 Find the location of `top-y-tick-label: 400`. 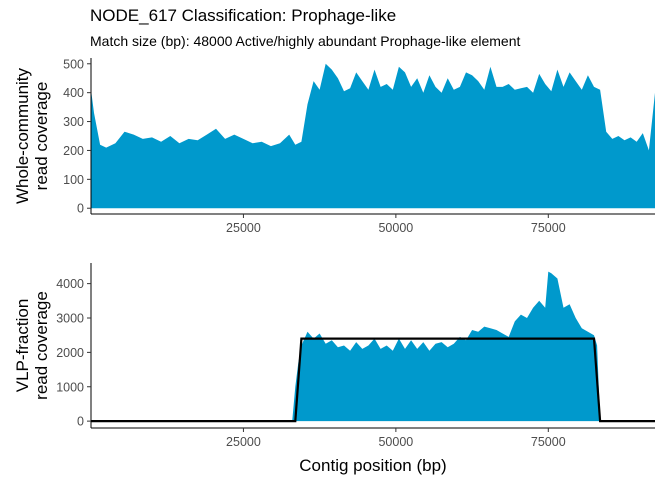

top-y-tick-label: 400 is located at coordinates (73, 93).